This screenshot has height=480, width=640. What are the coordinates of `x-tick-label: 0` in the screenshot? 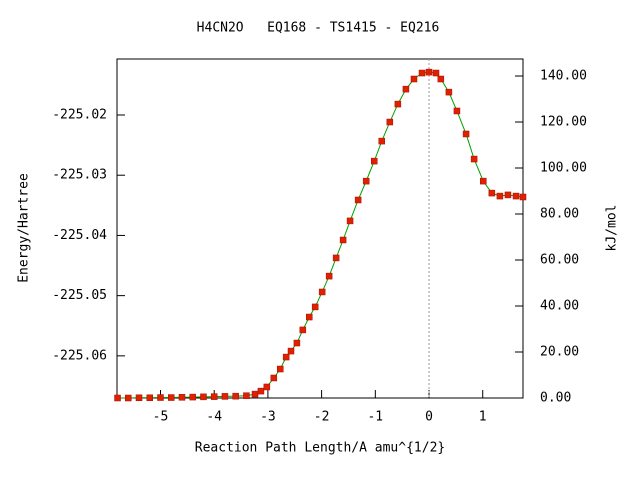 It's located at (429, 417).